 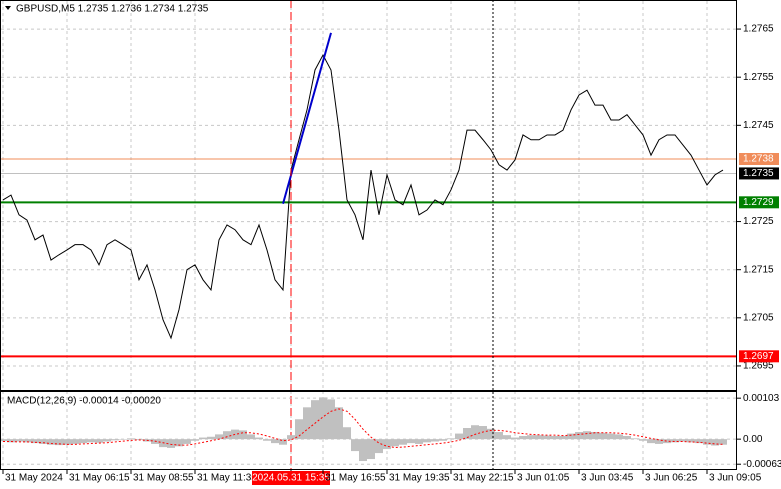 I want to click on y-tick-label: 1.2705, so click(x=758, y=317).